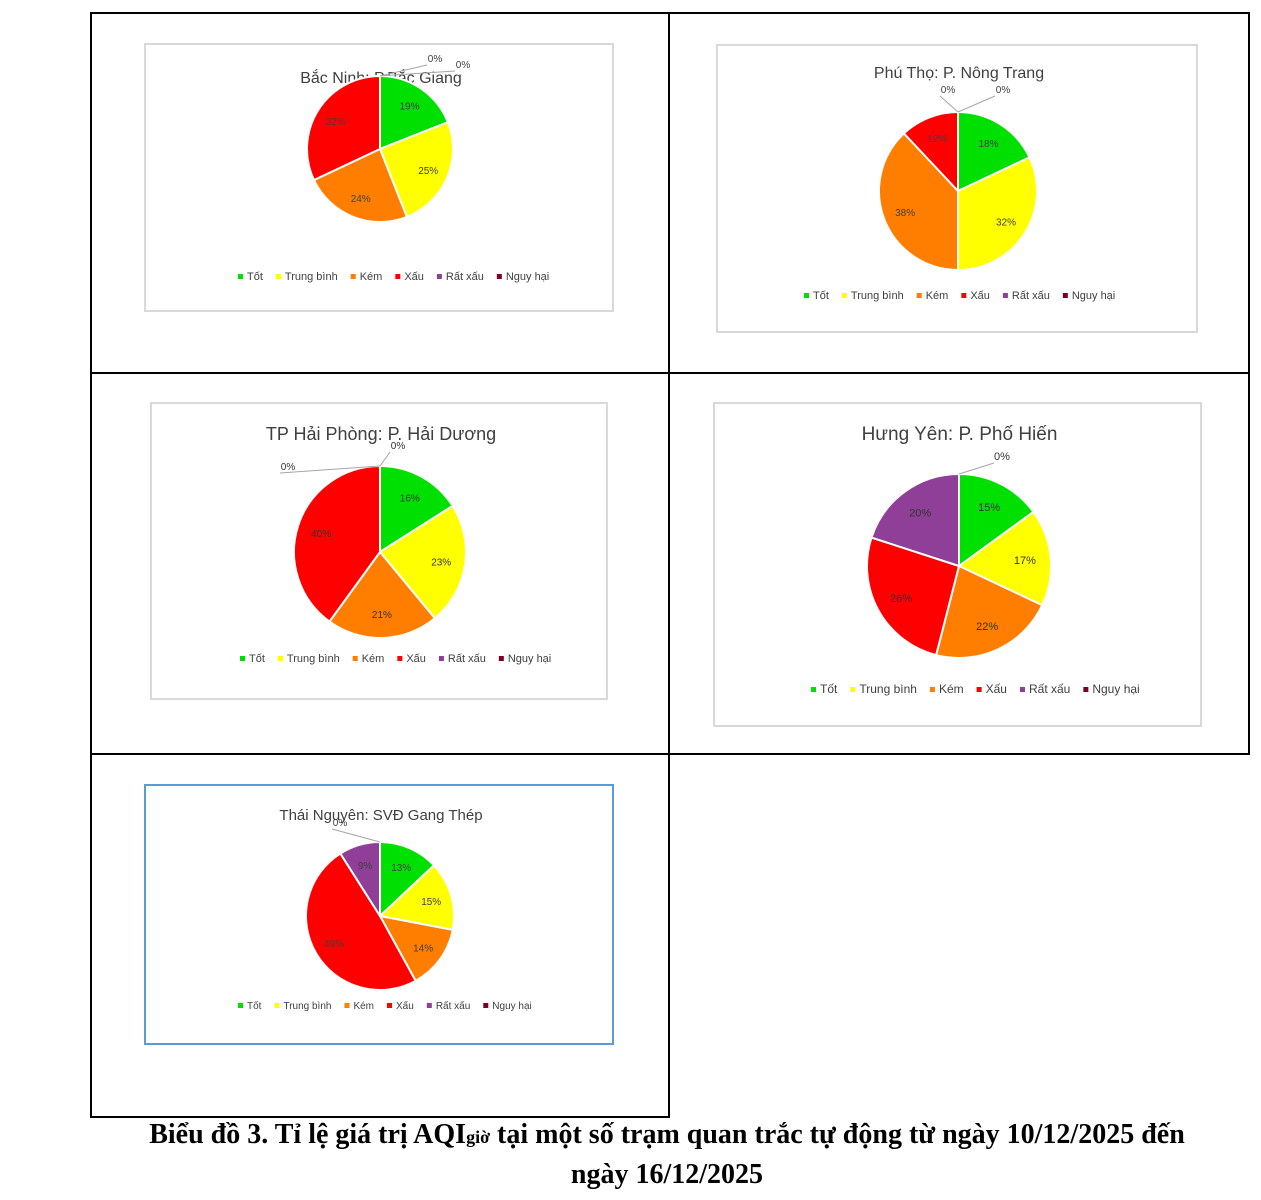 This screenshot has width=1261, height=1200. I want to click on chart-title: Hưng Yên: P. Phố Hiến, so click(960, 434).